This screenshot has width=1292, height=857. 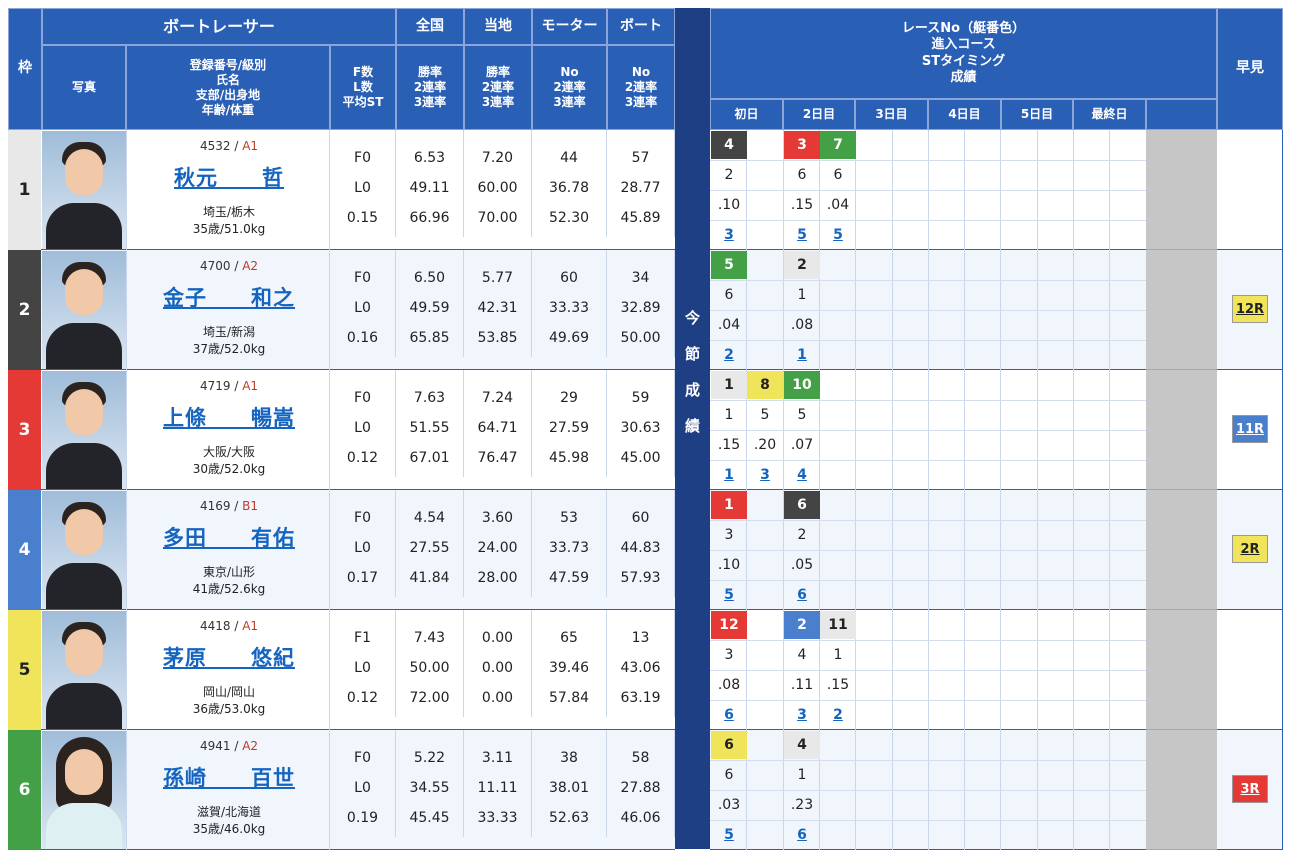 What do you see at coordinates (640, 818) in the screenshot?
I see `stat-value: 46.06` at bounding box center [640, 818].